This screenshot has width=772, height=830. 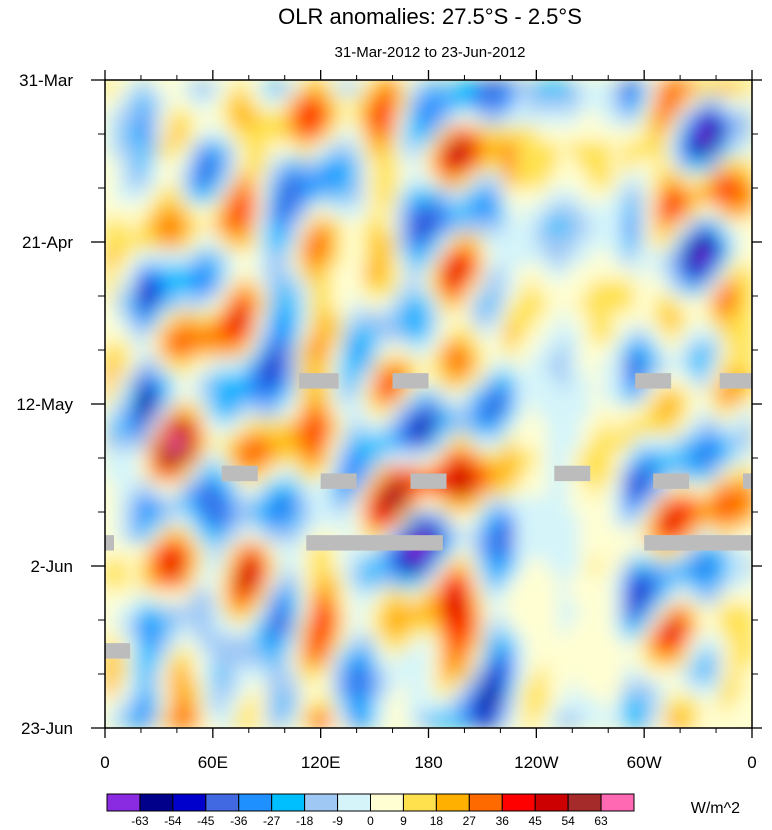 What do you see at coordinates (338, 481) in the screenshot?
I see `missing-data-bar` at bounding box center [338, 481].